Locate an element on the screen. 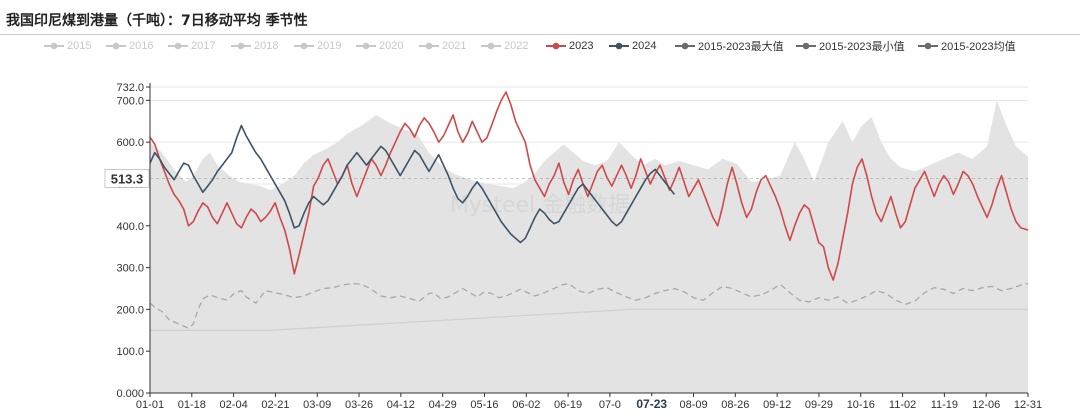  series-line-2015-2023均值 is located at coordinates (589, 305).